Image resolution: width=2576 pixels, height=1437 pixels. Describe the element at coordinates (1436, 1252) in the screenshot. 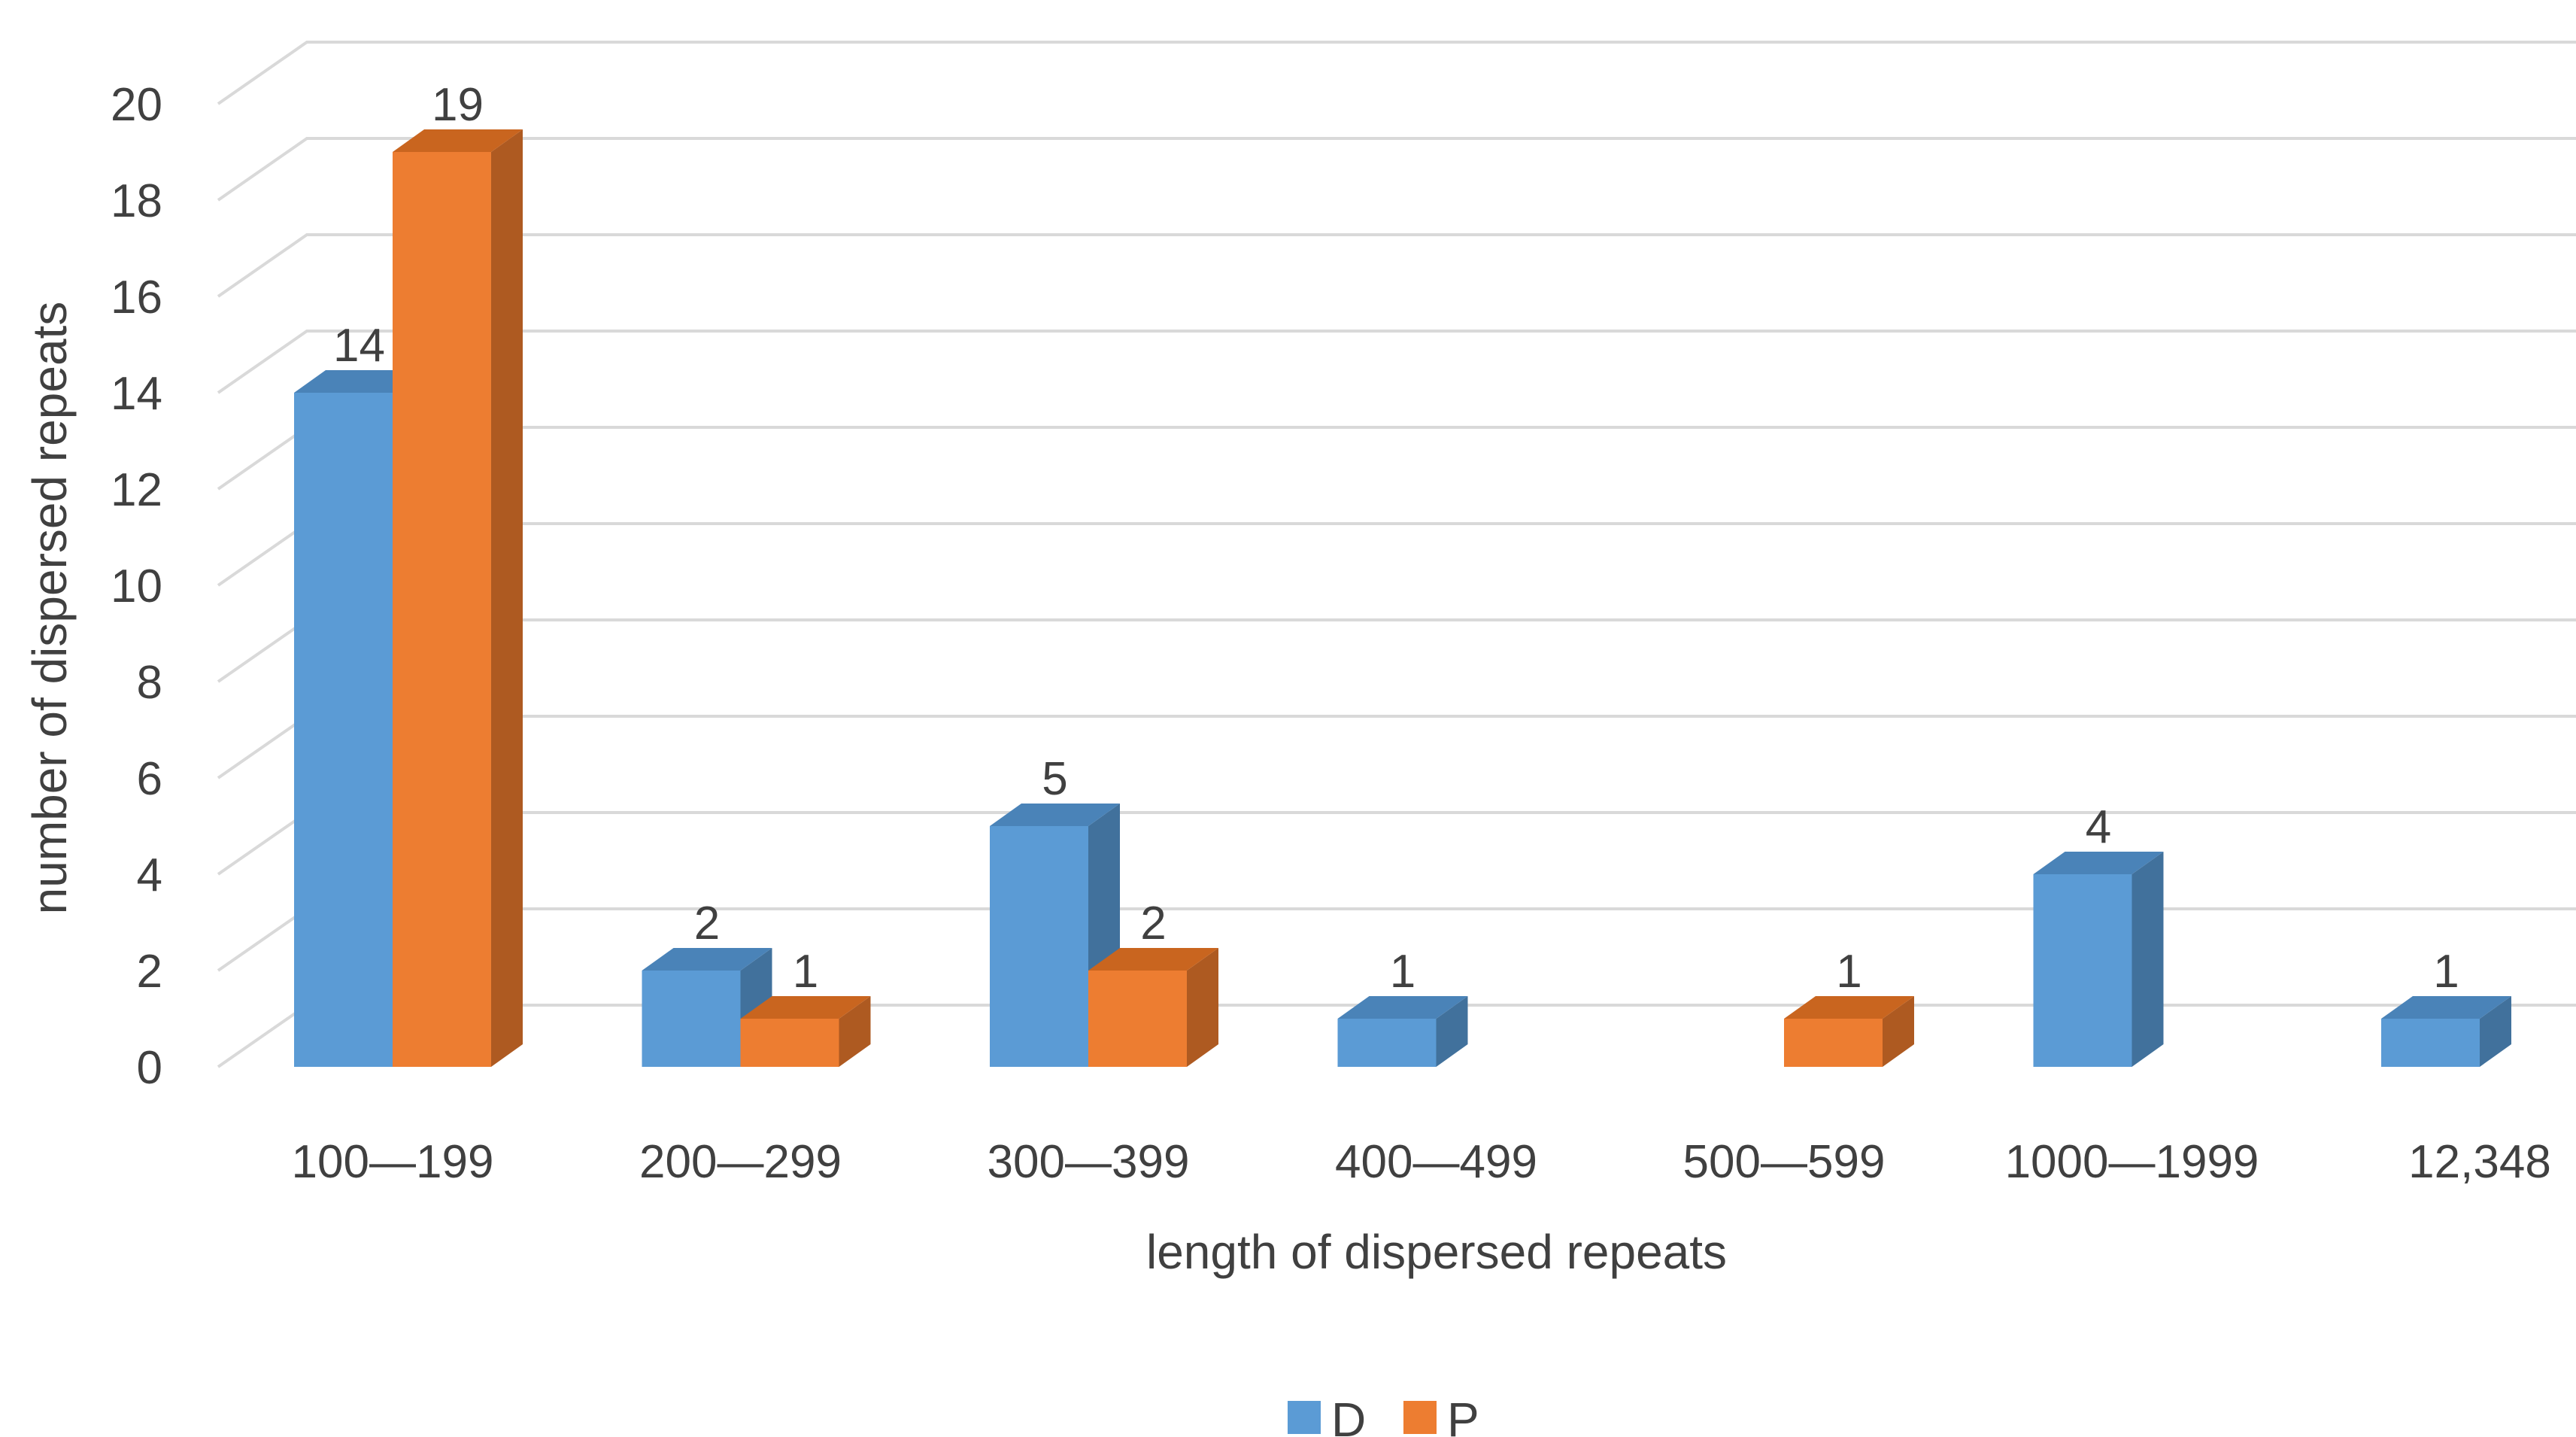

I see `x-axis-title: length of dispersed repeats` at that location.